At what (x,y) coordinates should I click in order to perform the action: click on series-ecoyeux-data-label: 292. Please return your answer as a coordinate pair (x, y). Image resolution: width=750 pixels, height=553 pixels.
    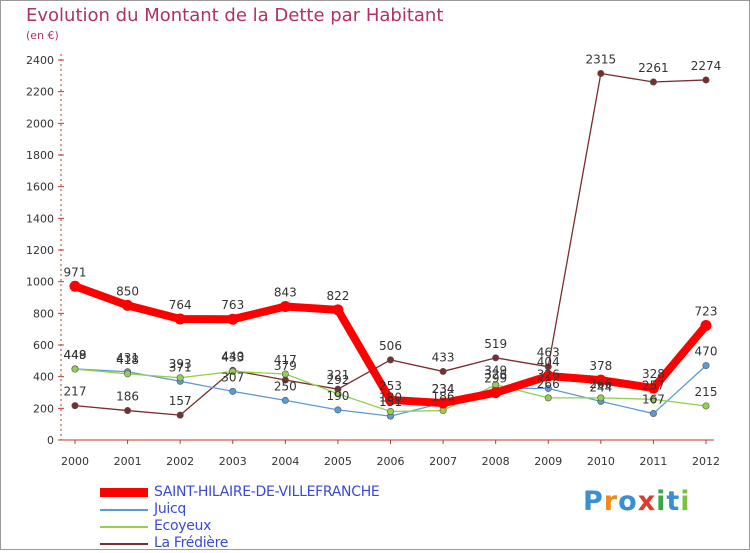
    Looking at the image, I should click on (337, 380).